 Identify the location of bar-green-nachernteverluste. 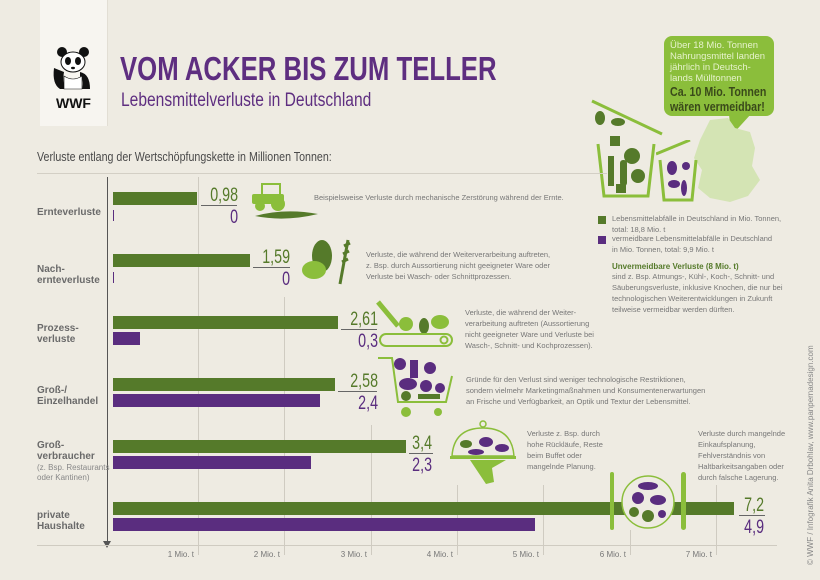
(181, 260).